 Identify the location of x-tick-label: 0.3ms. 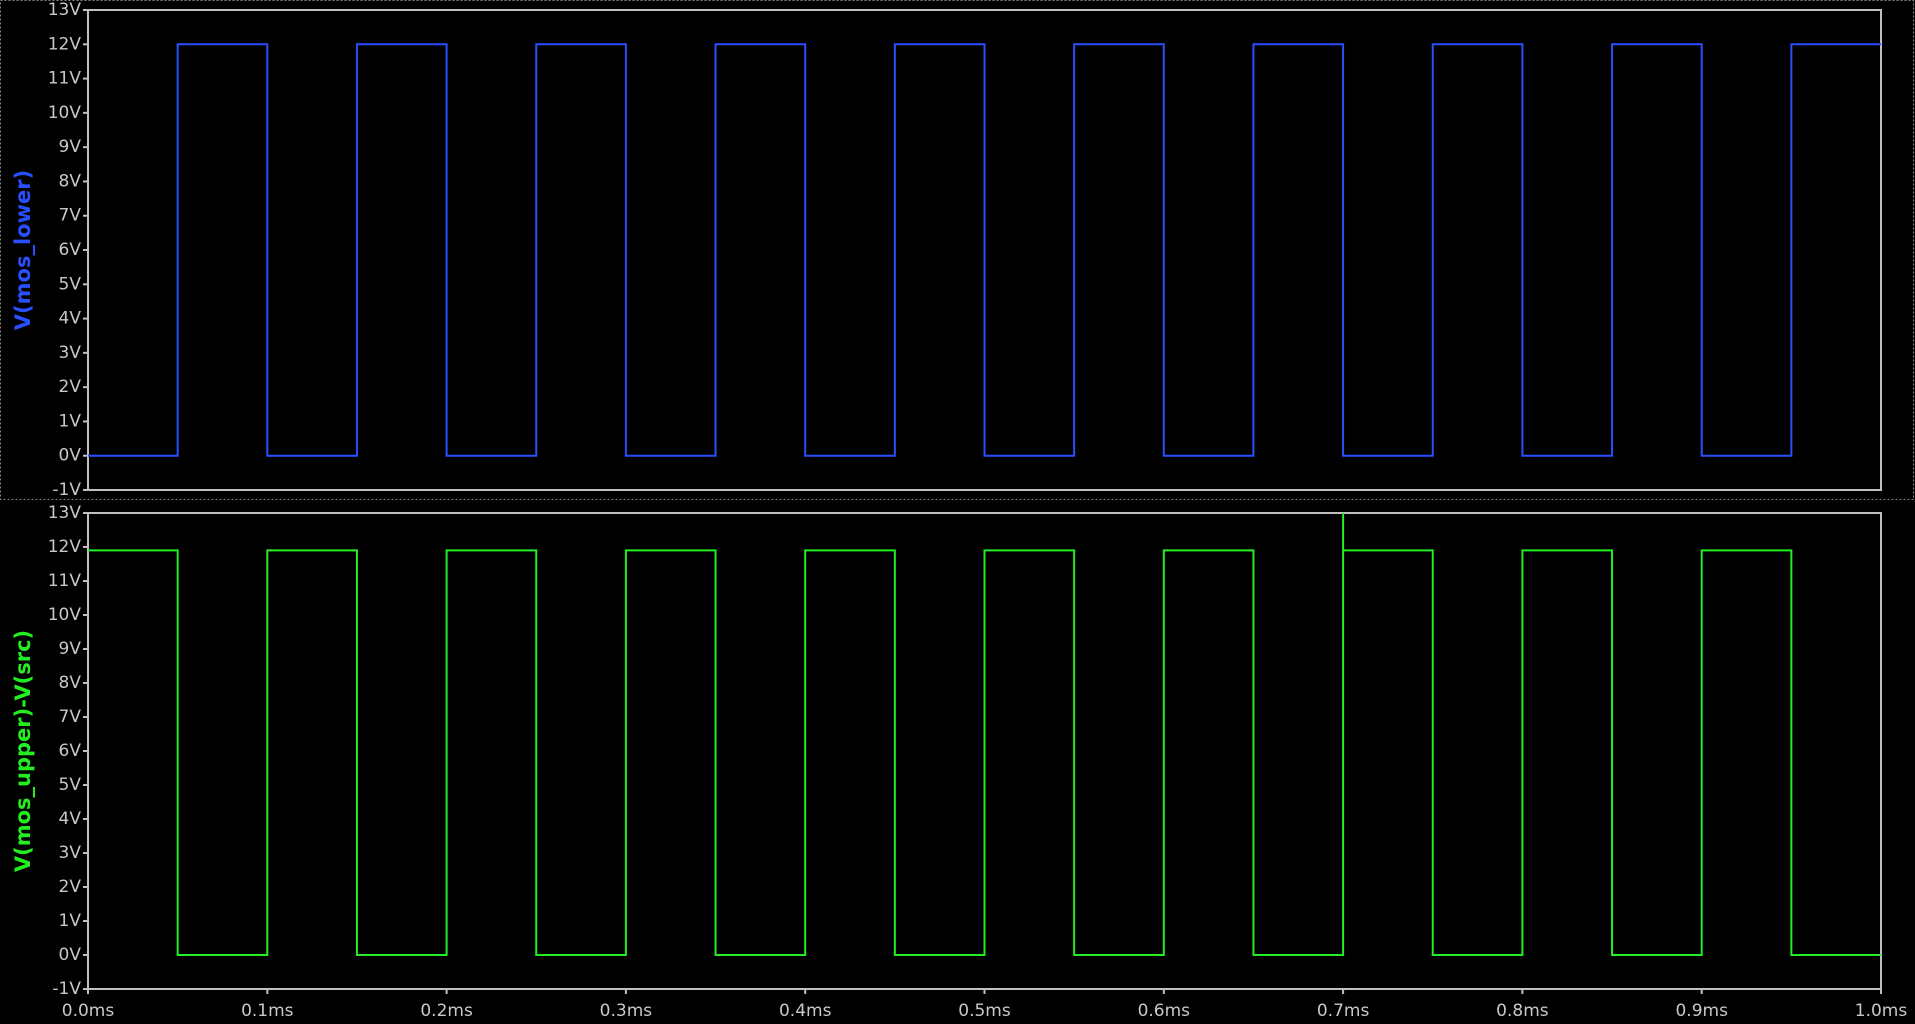
(626, 1011).